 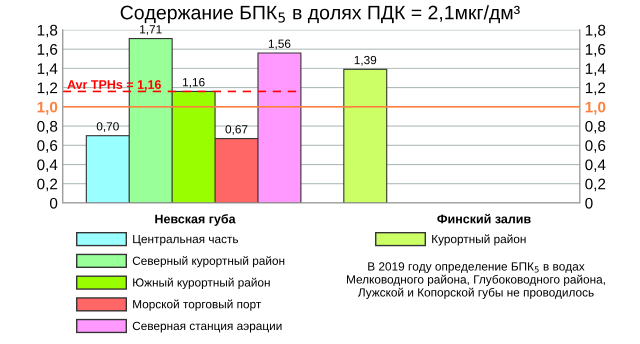 I want to click on y-tick-label: 0,4, so click(x=47, y=165).